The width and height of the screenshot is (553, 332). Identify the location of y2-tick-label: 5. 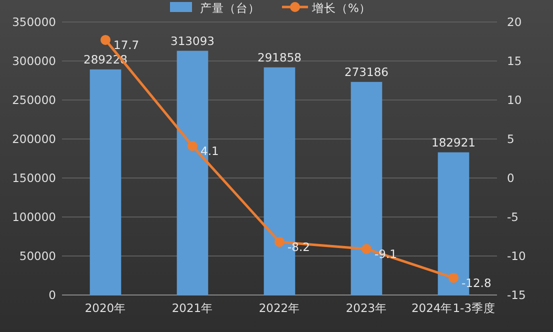
(510, 139).